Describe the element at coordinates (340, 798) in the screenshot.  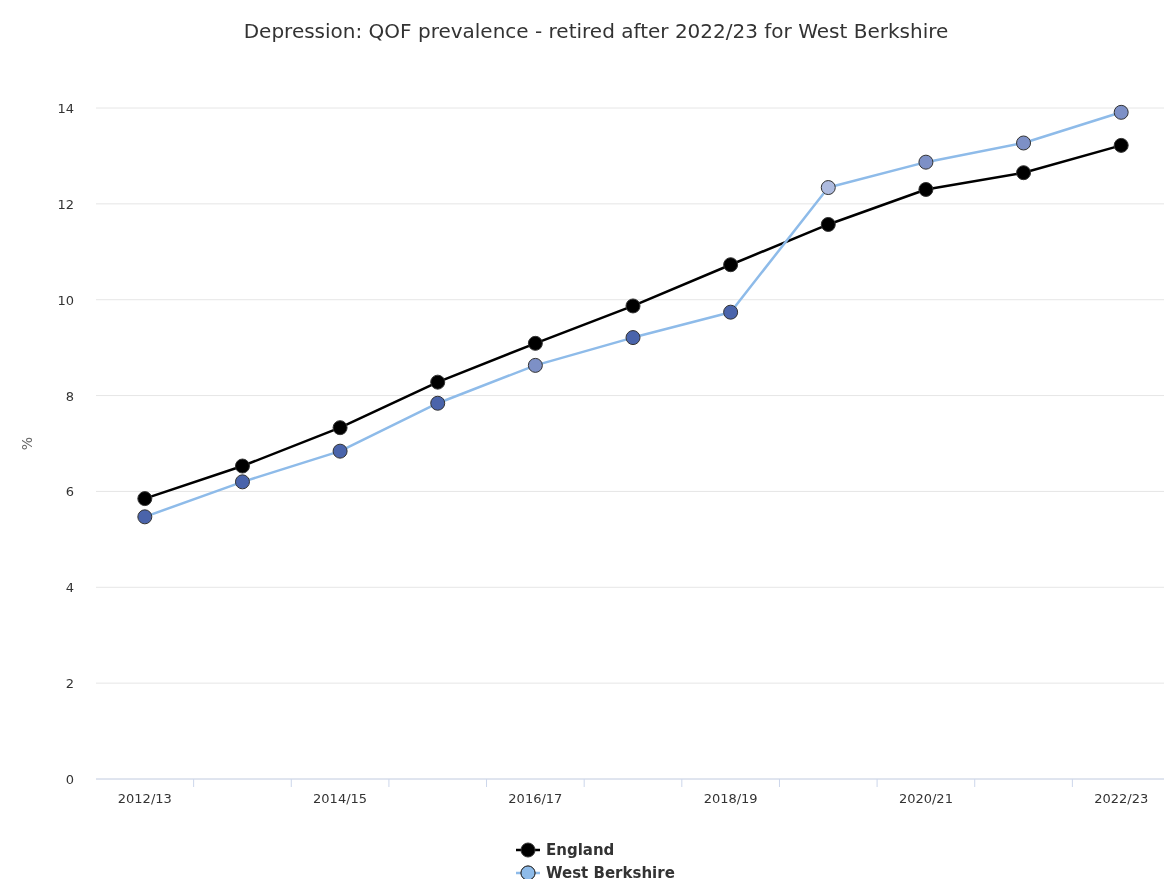
I see `x-tick-label: 2014/15` at that location.